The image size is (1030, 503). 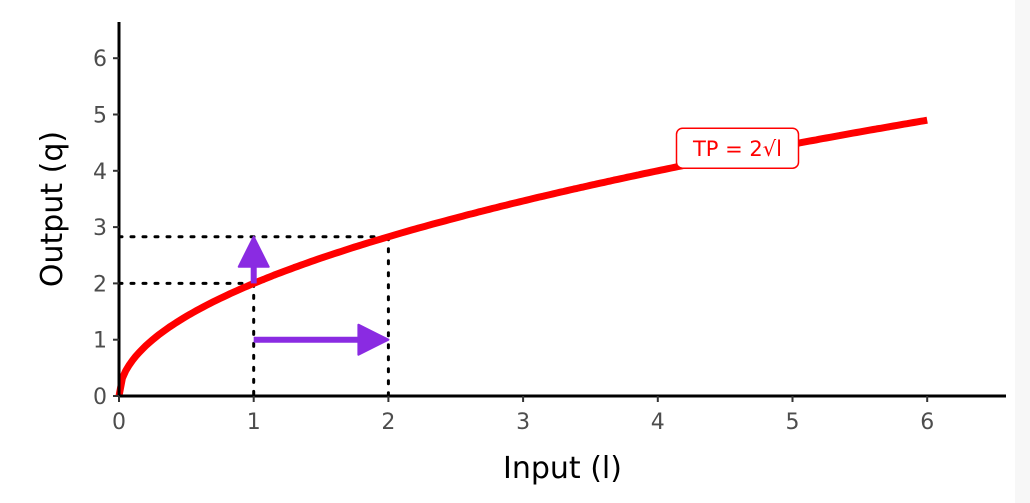 What do you see at coordinates (119, 422) in the screenshot?
I see `x-tick-label: 0` at bounding box center [119, 422].